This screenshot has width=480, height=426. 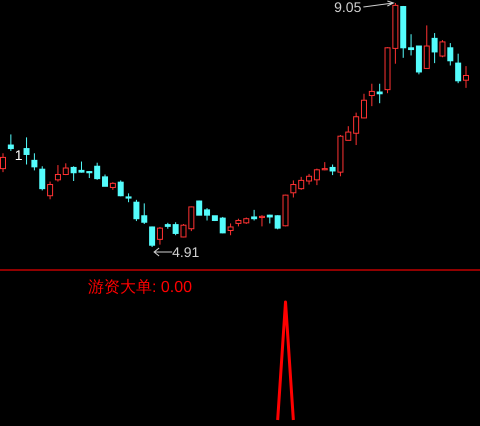 I want to click on chart-title: 游资大单: 0.00, so click(x=140, y=287).